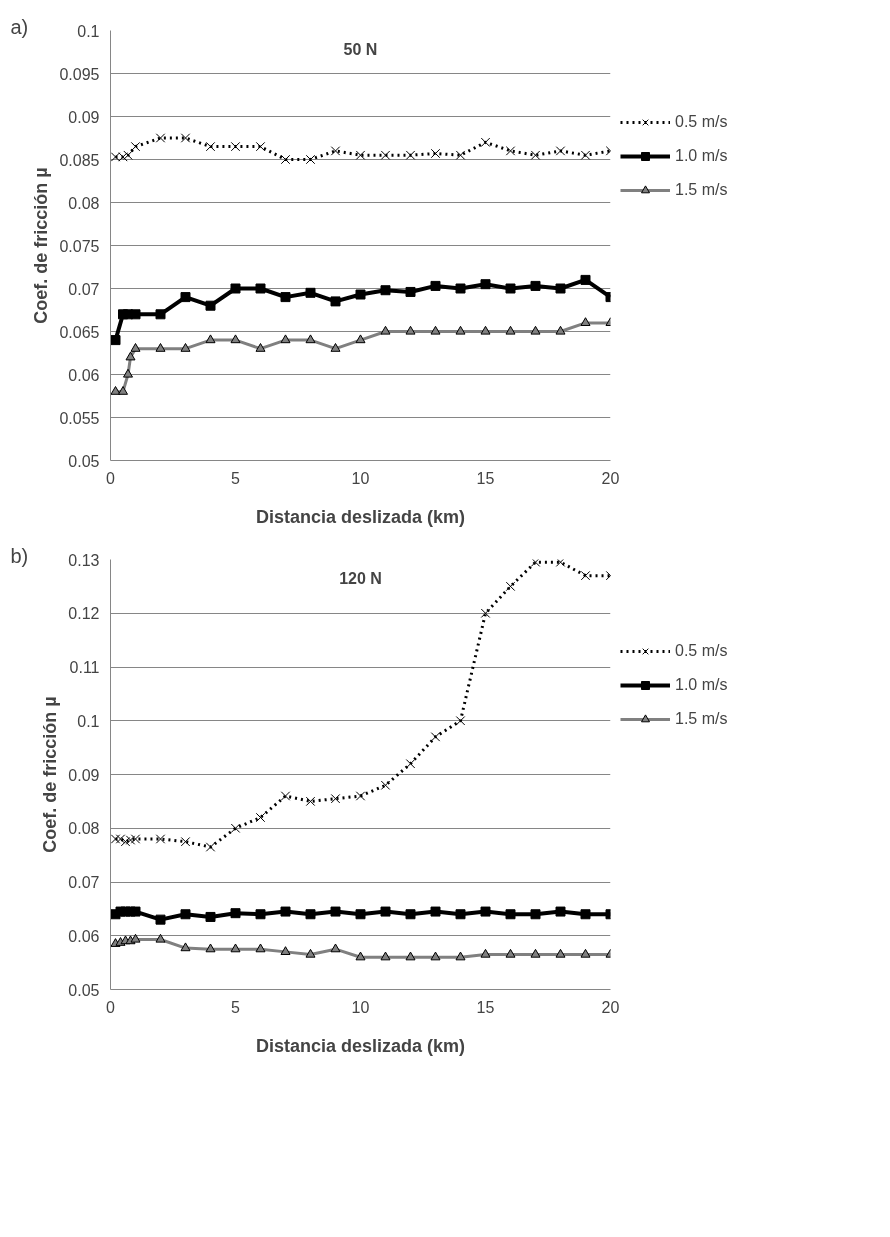 The image size is (890, 1237). I want to click on y-tick-label: 0.095, so click(79, 74).